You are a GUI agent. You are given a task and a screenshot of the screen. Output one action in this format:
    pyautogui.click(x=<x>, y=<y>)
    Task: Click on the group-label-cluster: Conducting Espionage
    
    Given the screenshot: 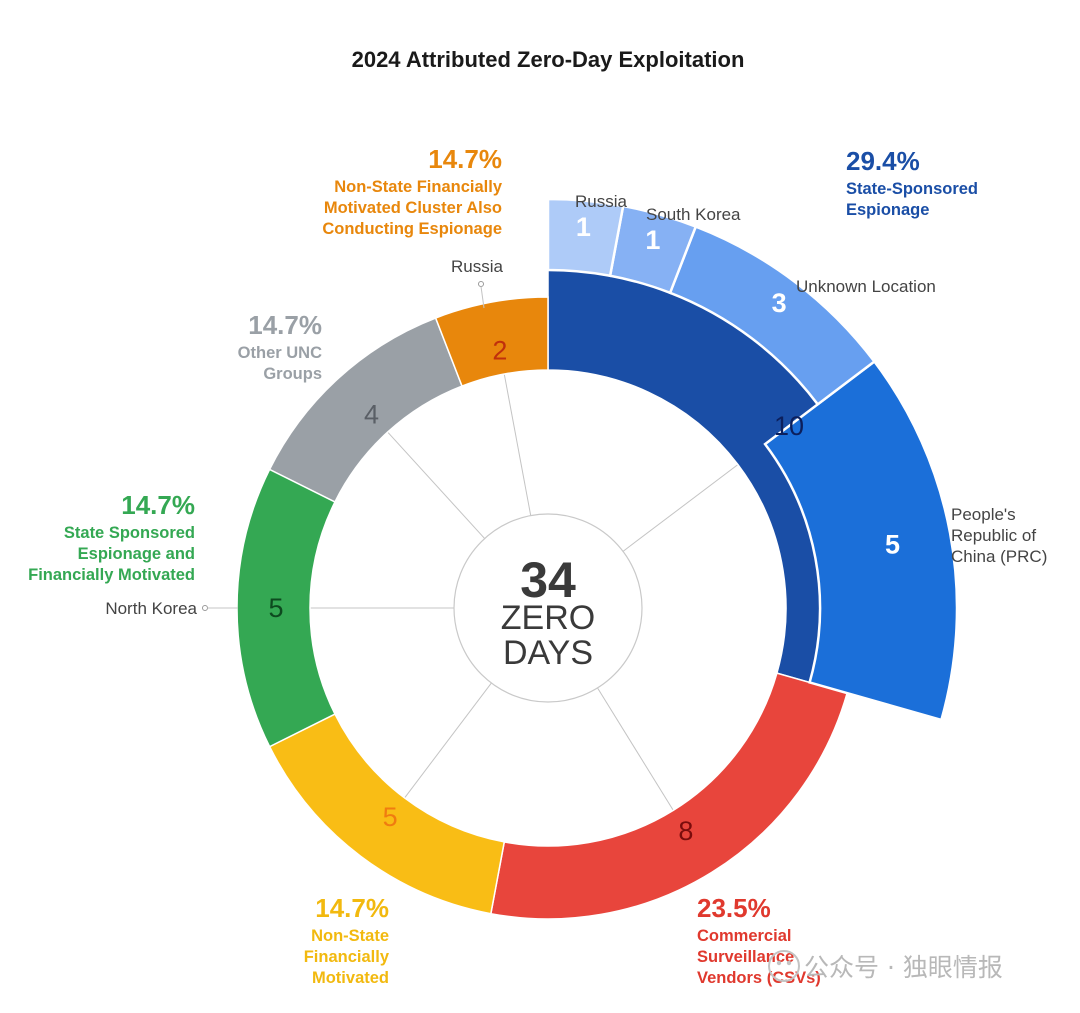 What is the action you would take?
    pyautogui.click(x=412, y=229)
    